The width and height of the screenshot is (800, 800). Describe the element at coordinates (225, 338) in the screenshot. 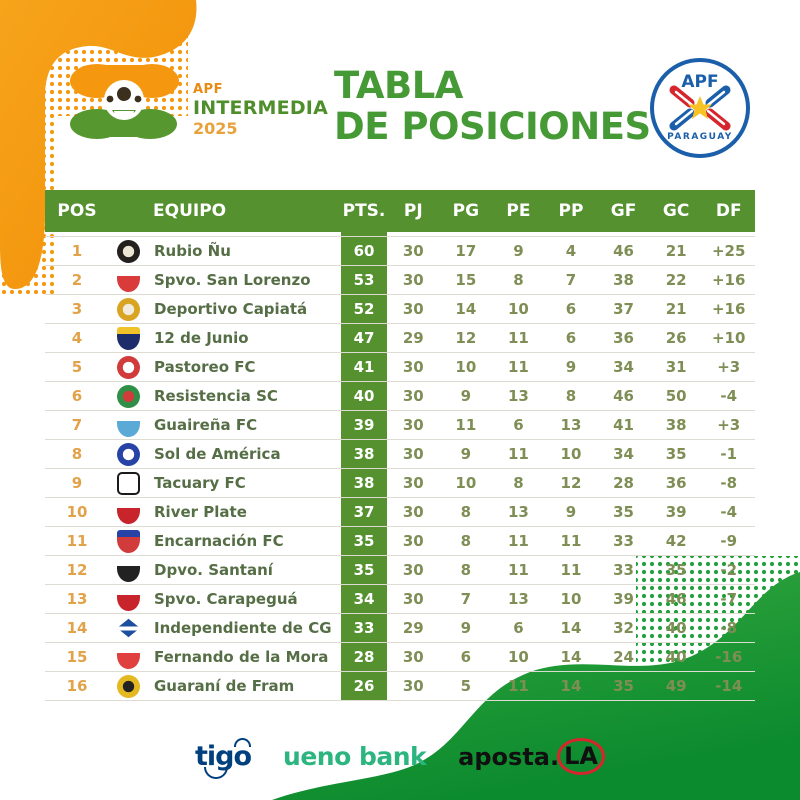

I see `team-cell: 12 de Junio` at that location.